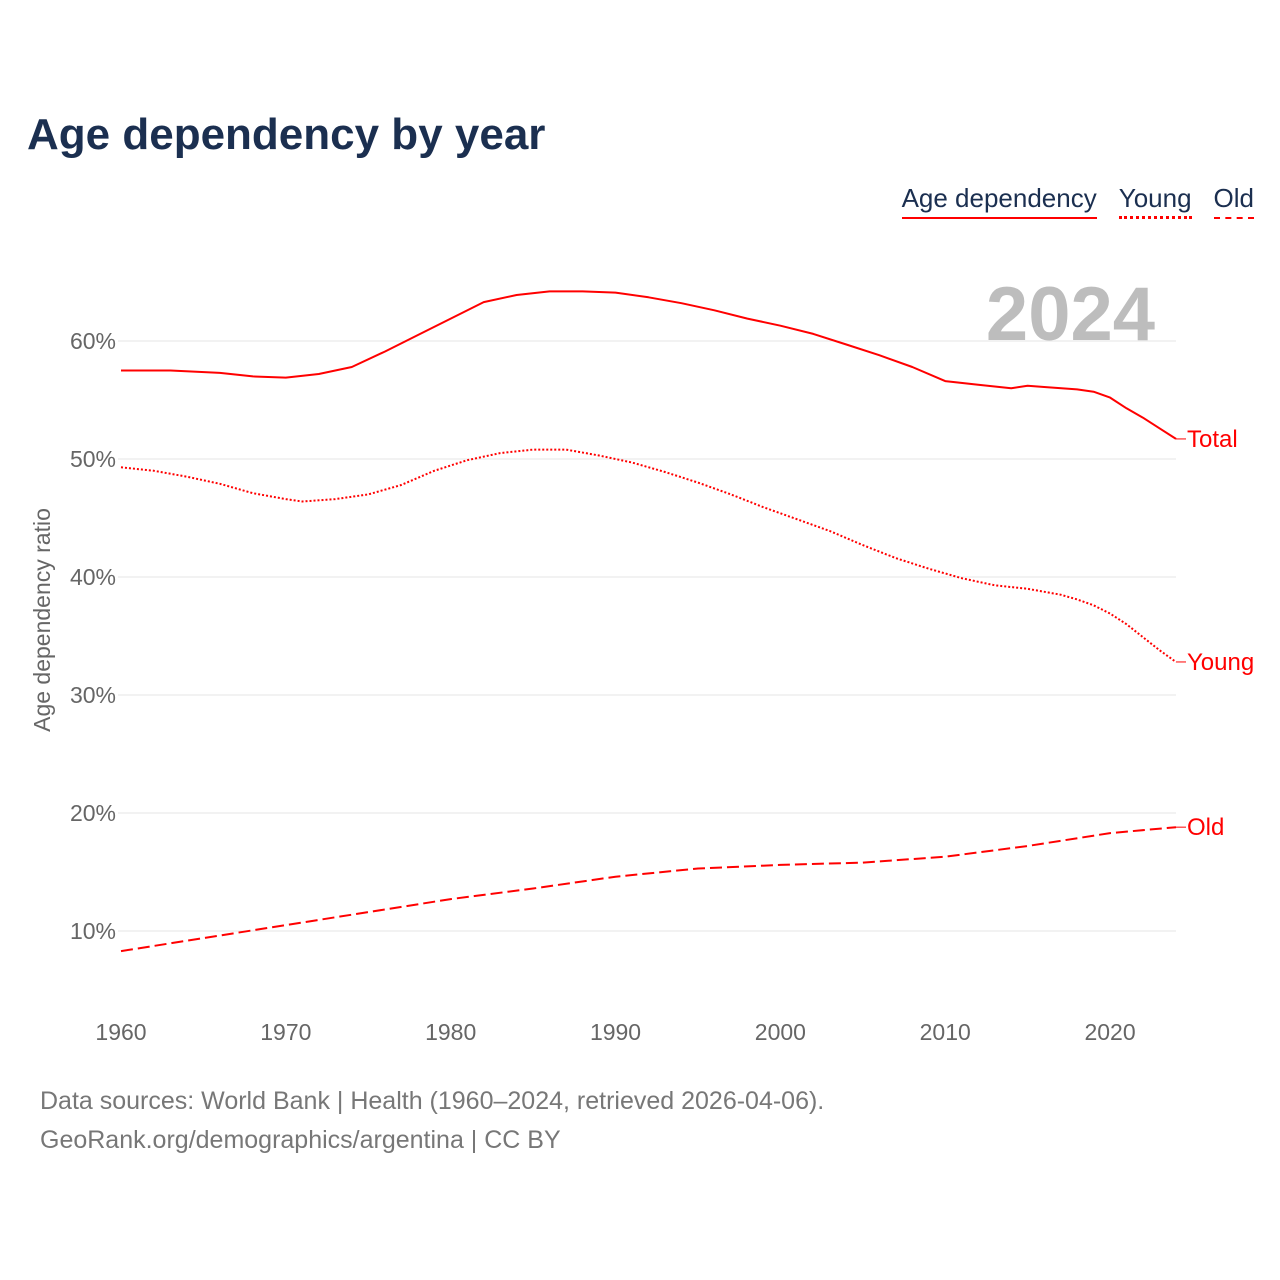 The width and height of the screenshot is (1280, 1280). Describe the element at coordinates (648, 555) in the screenshot. I see `series-line-young` at that location.